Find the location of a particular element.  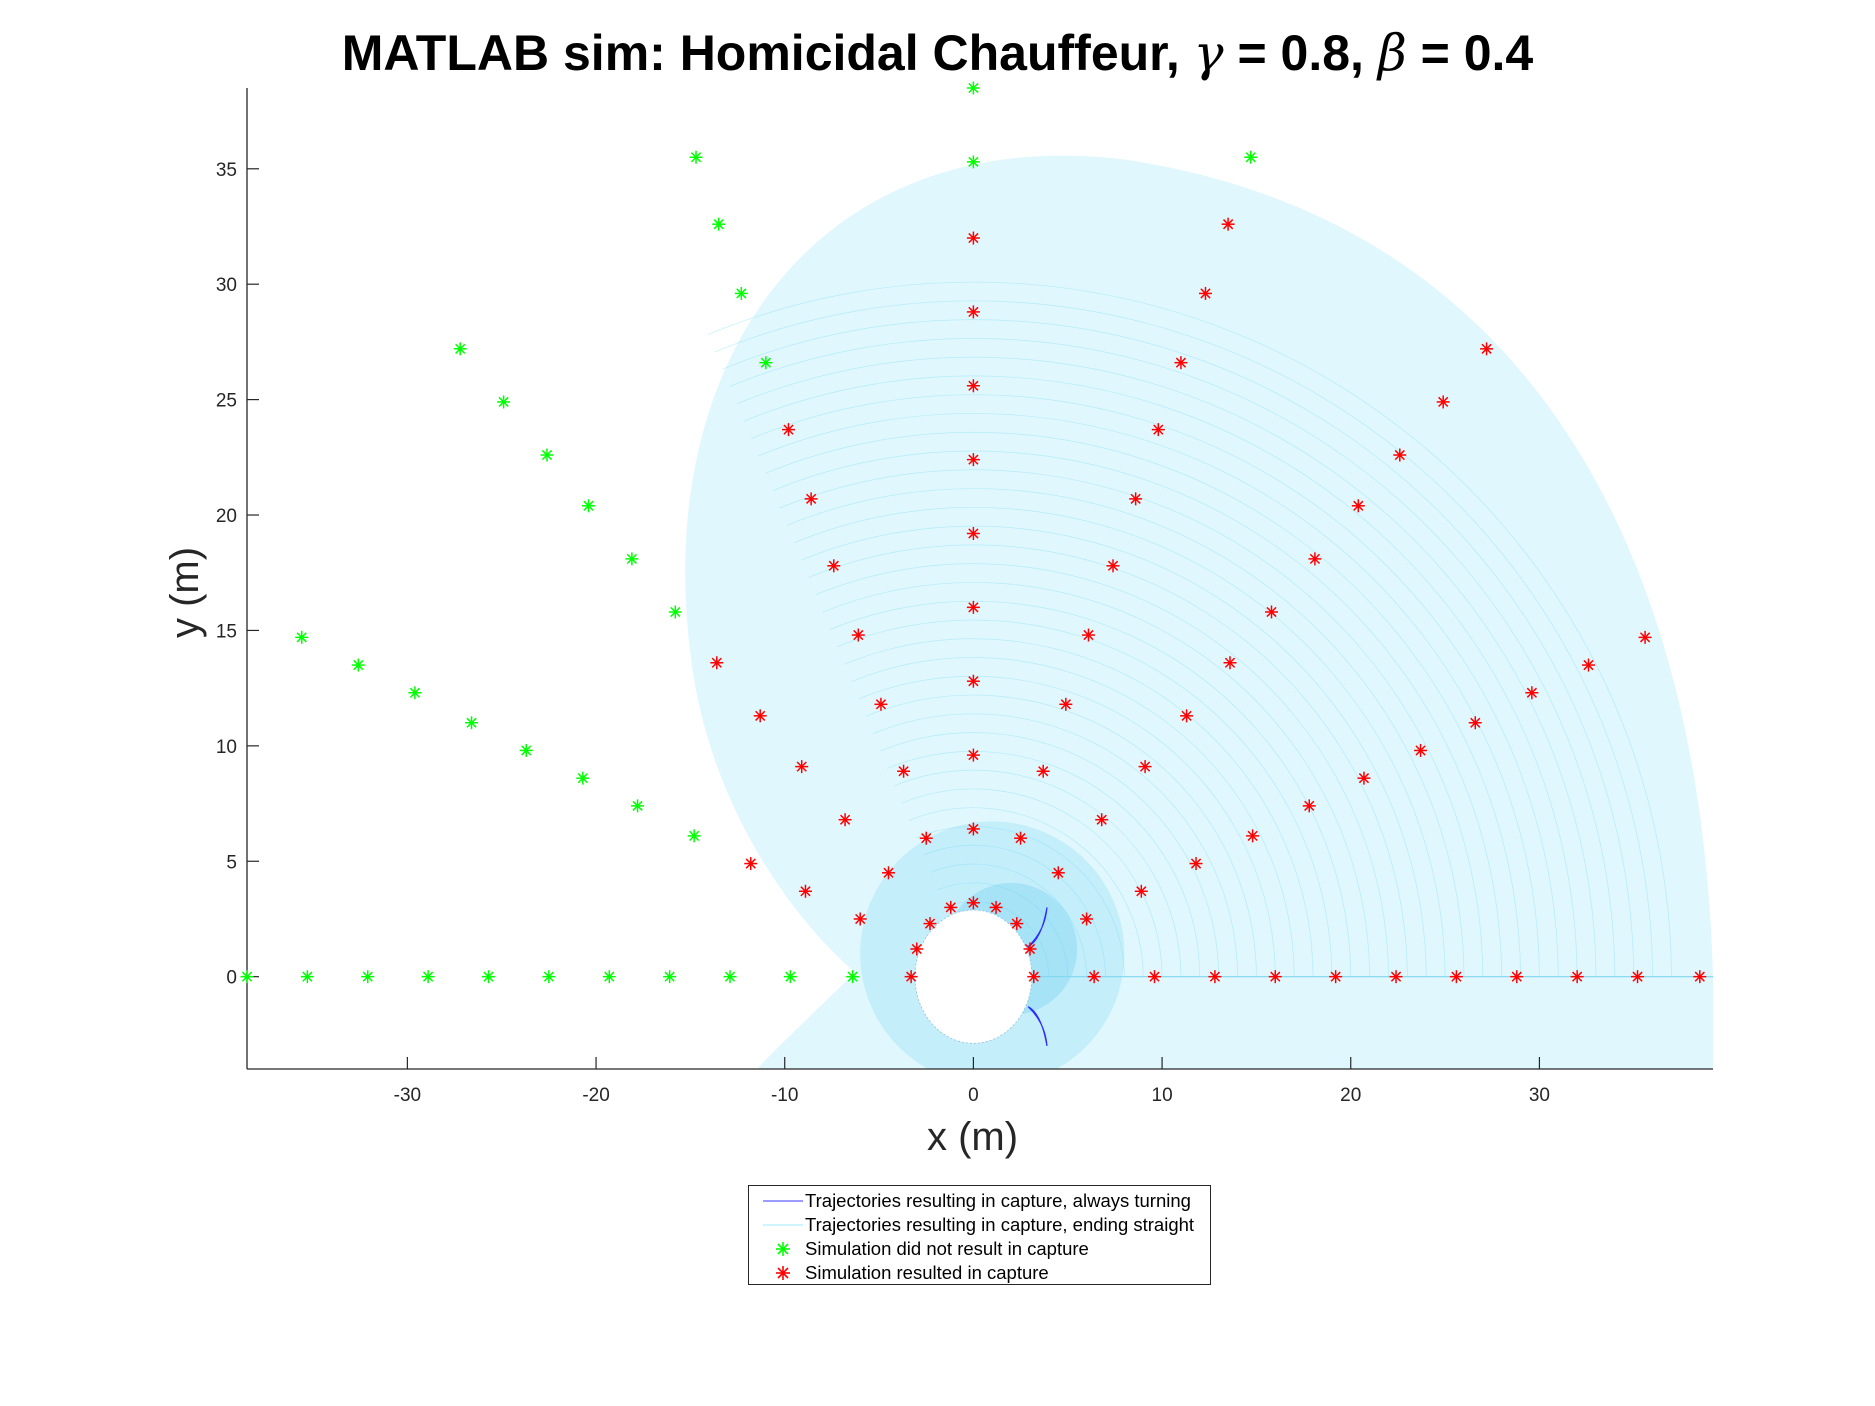

y-tick-label: 15 is located at coordinates (226, 631).